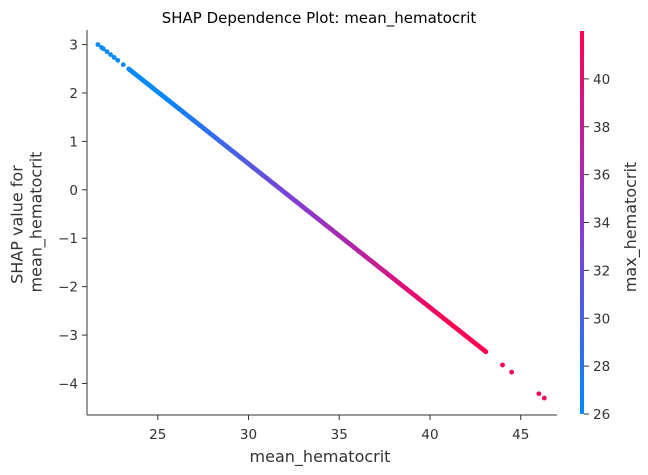 The width and height of the screenshot is (648, 475). Describe the element at coordinates (248, 435) in the screenshot. I see `x-tick-label: 30` at that location.